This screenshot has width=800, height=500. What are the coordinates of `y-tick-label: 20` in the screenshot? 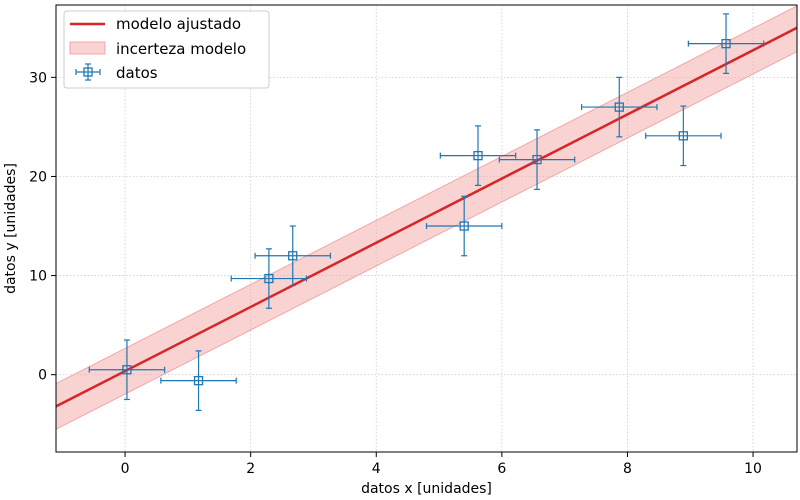 It's located at (38, 177).